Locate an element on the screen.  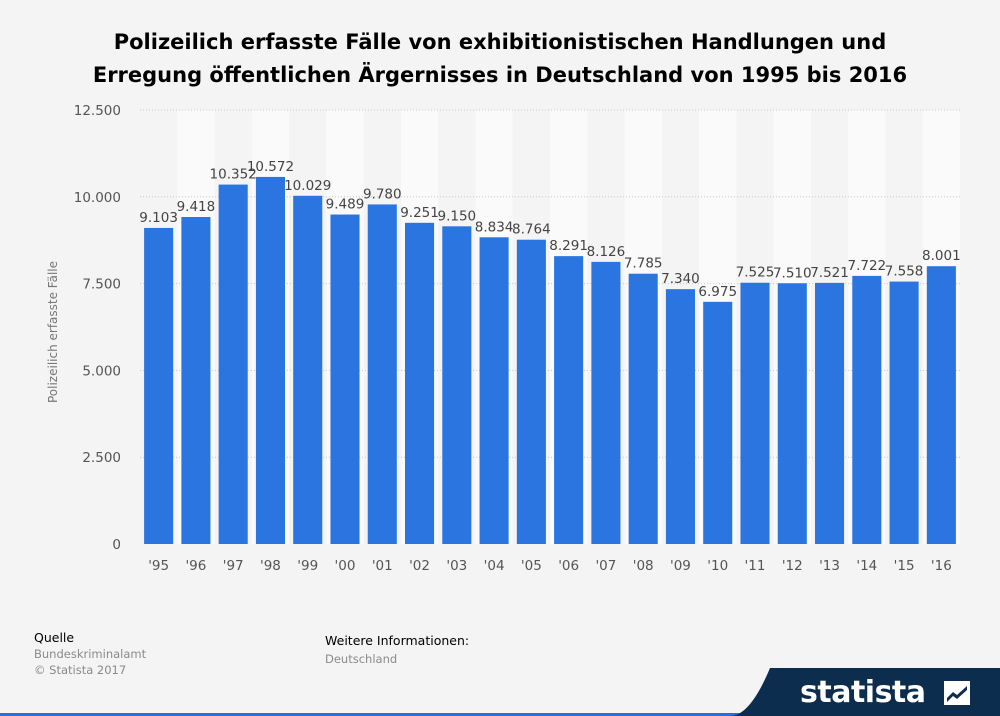
x-tick-label: '16 is located at coordinates (941, 566).